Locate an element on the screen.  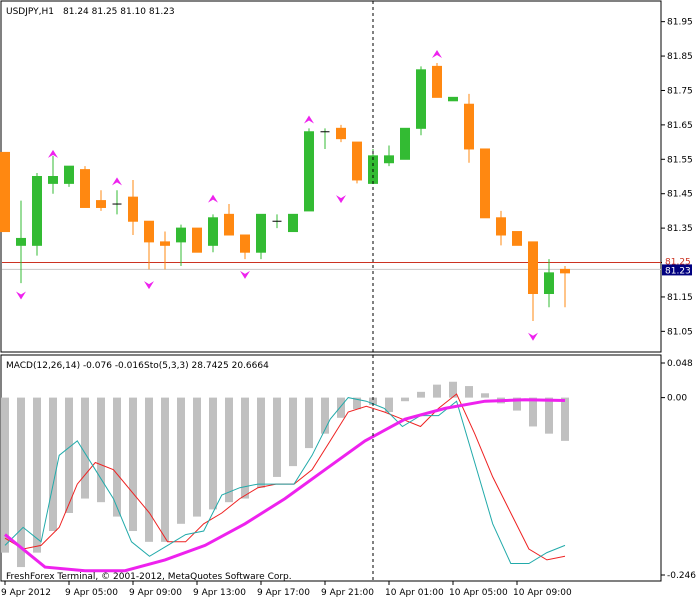
bid-price-badge-label: 81.23 is located at coordinates (678, 271).